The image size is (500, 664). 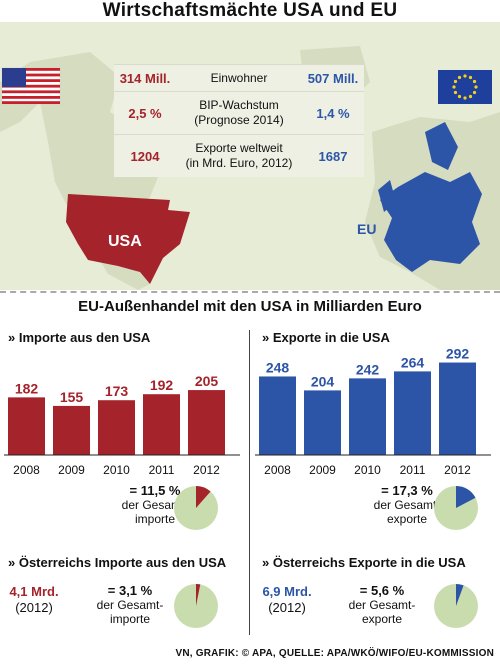 What do you see at coordinates (154, 519) in the screenshot?
I see `share-label-2: importe` at bounding box center [154, 519].